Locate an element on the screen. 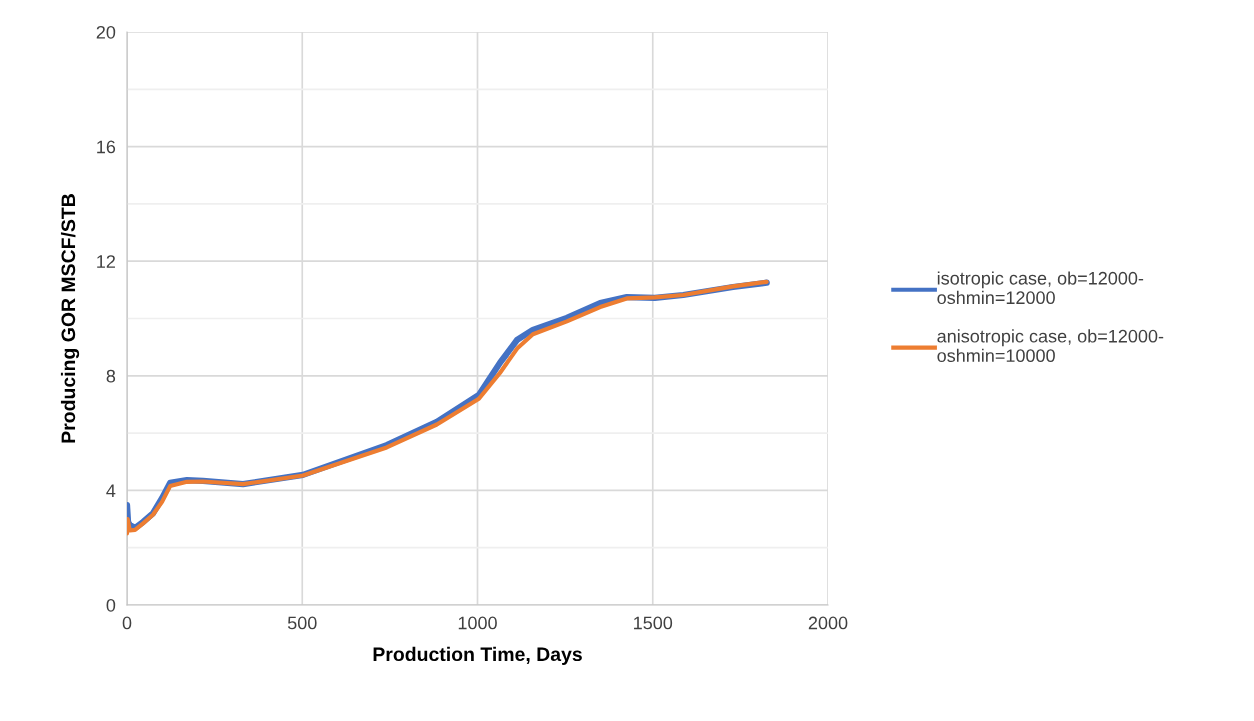 Image resolution: width=1254 pixels, height=721 pixels. y-tick-label: 4 is located at coordinates (111, 490).